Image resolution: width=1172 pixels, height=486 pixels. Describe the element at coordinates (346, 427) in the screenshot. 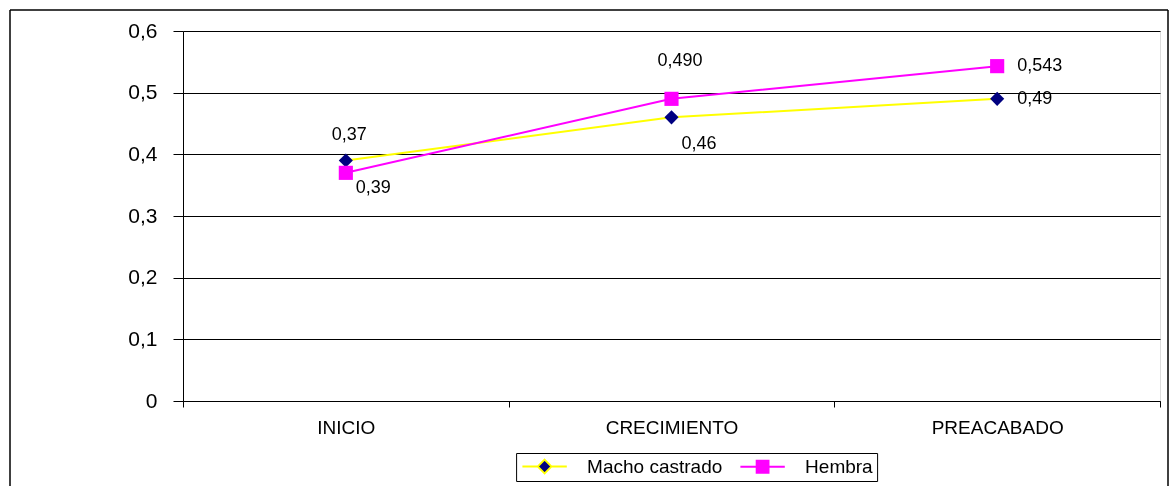

I see `x-tick-label: INICIO` at that location.